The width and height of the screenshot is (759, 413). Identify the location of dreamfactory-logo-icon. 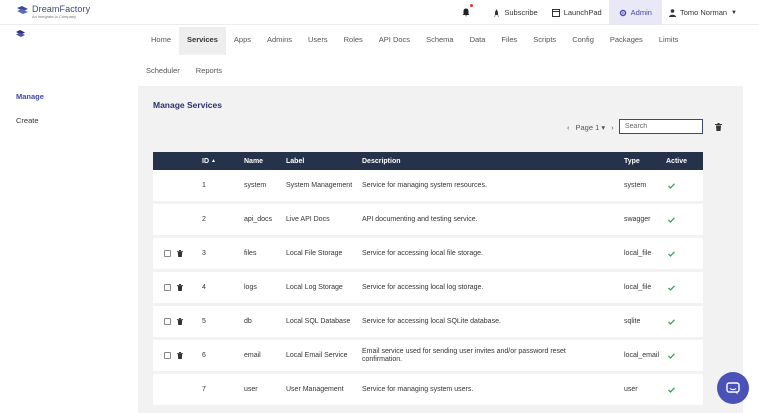
(22, 10).